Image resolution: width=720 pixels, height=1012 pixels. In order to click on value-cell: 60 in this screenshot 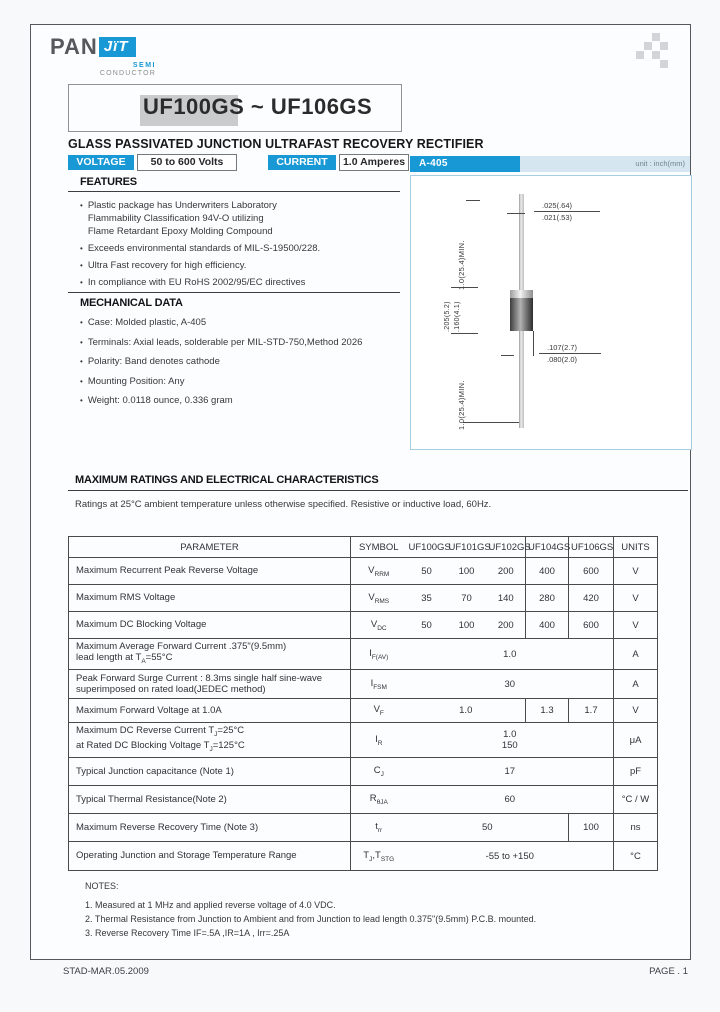, I will do `click(510, 799)`.